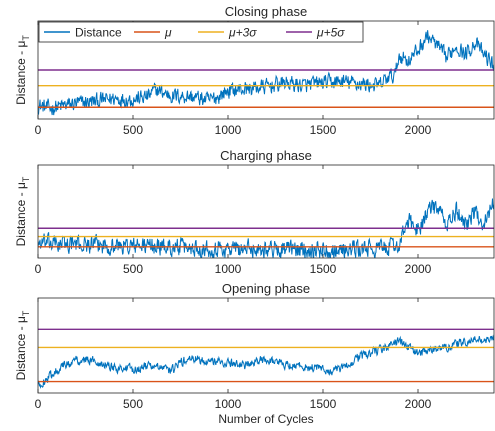 This screenshot has width=495, height=431. I want to click on legend-label-distance: Distance, so click(98, 33).